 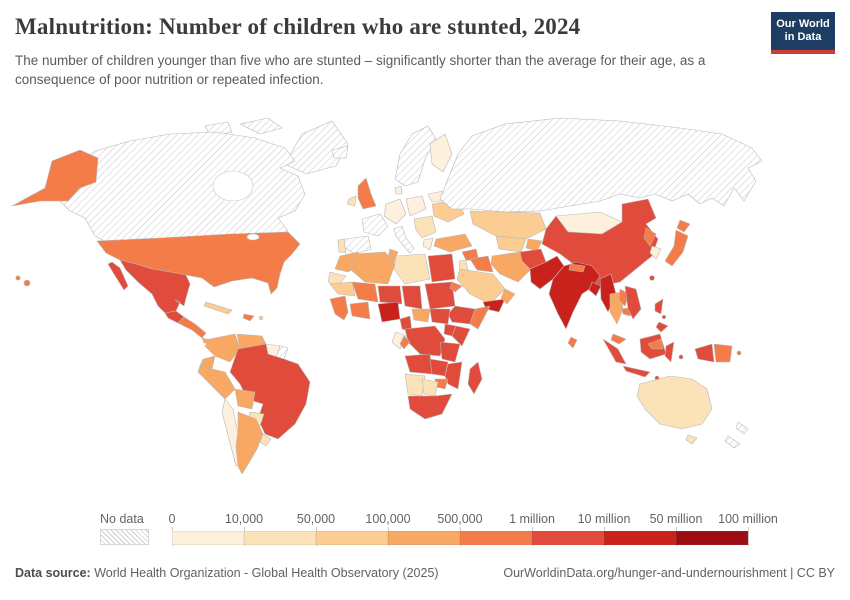 I want to click on country-nepal, so click(x=577, y=268).